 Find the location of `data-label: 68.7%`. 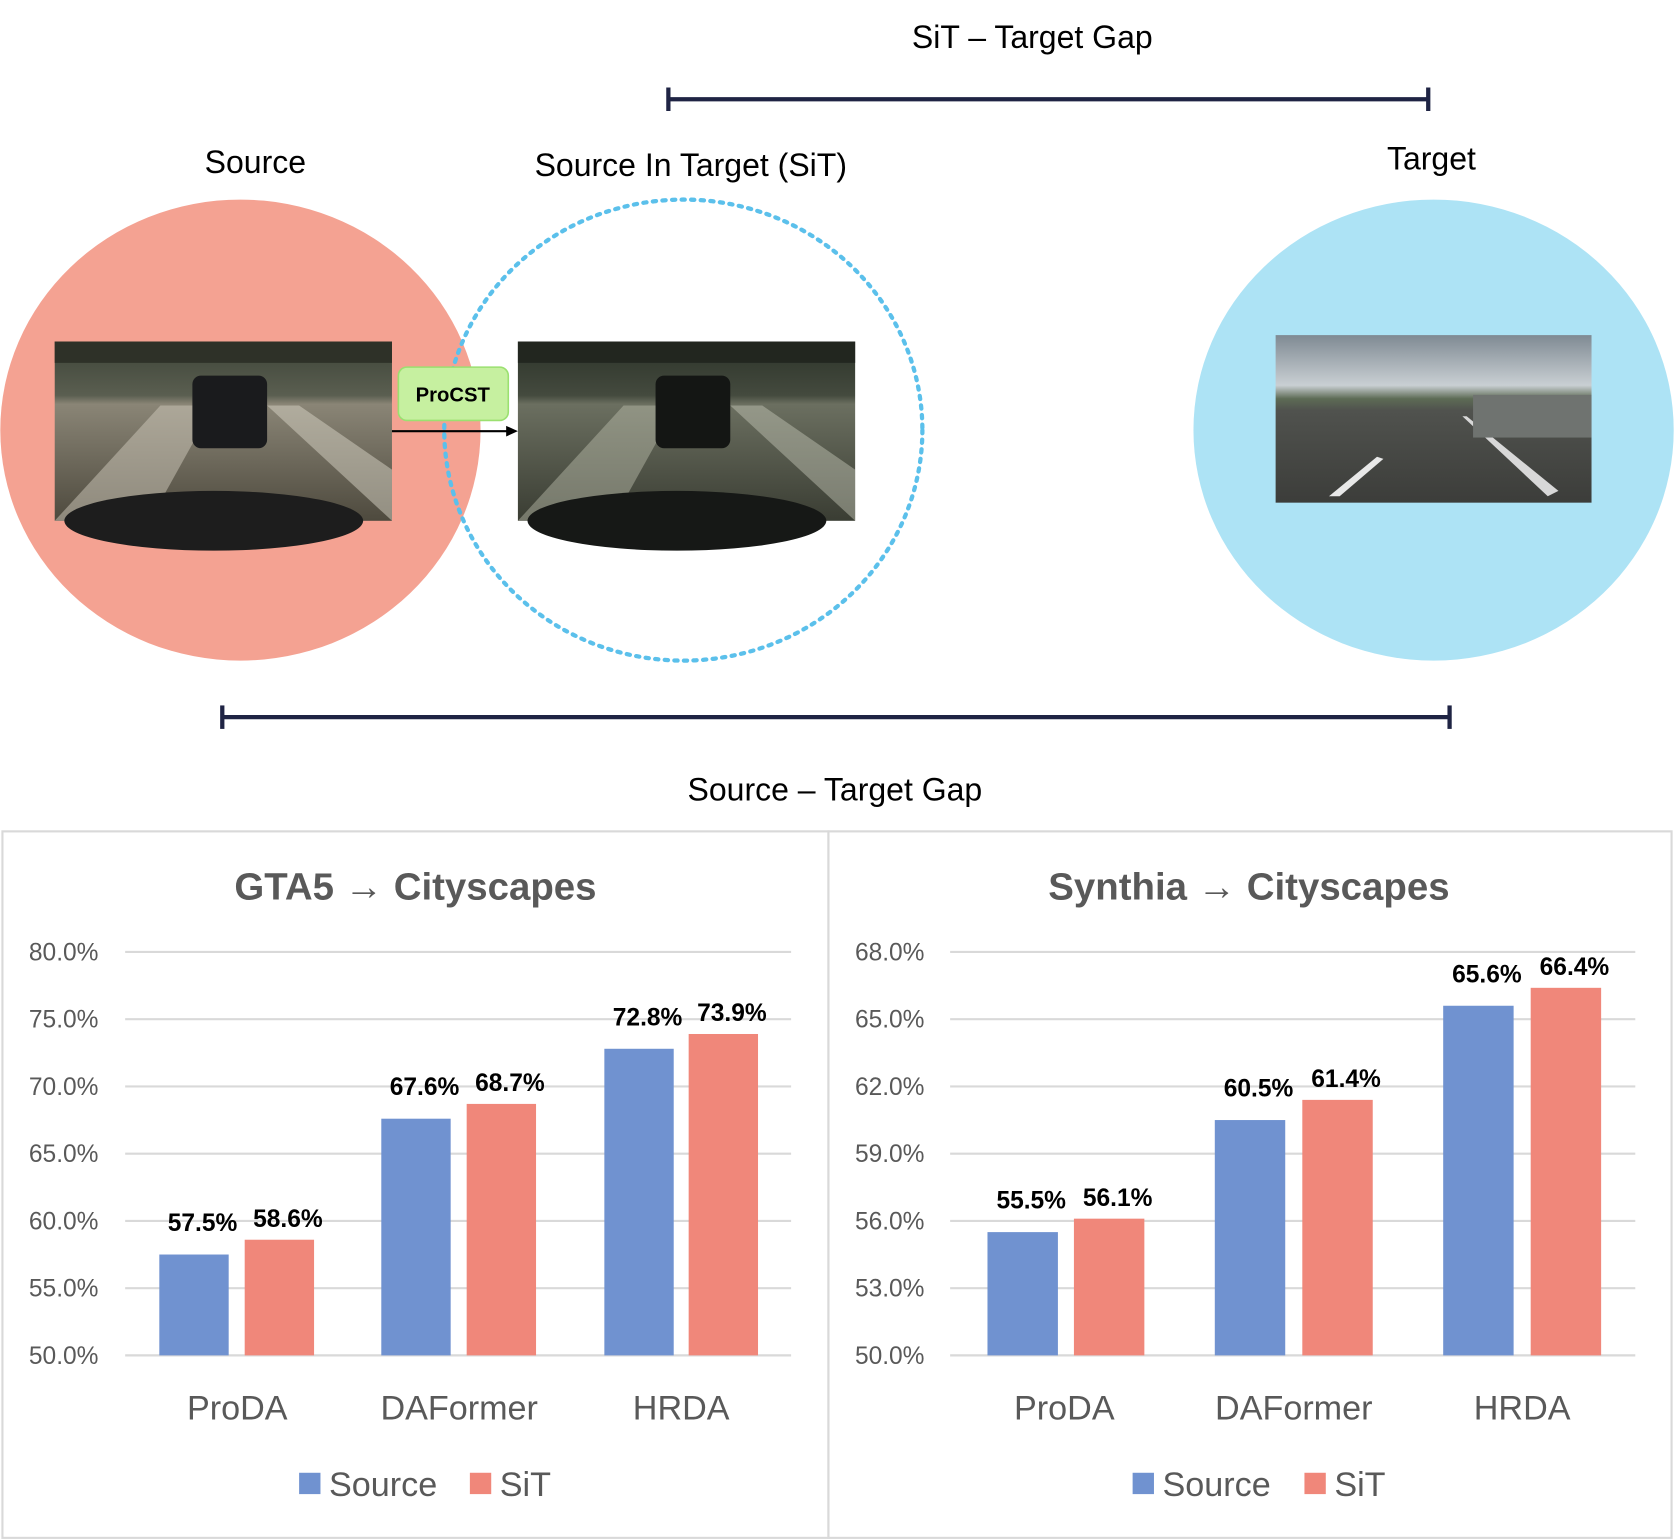

data-label: 68.7% is located at coordinates (510, 1083).